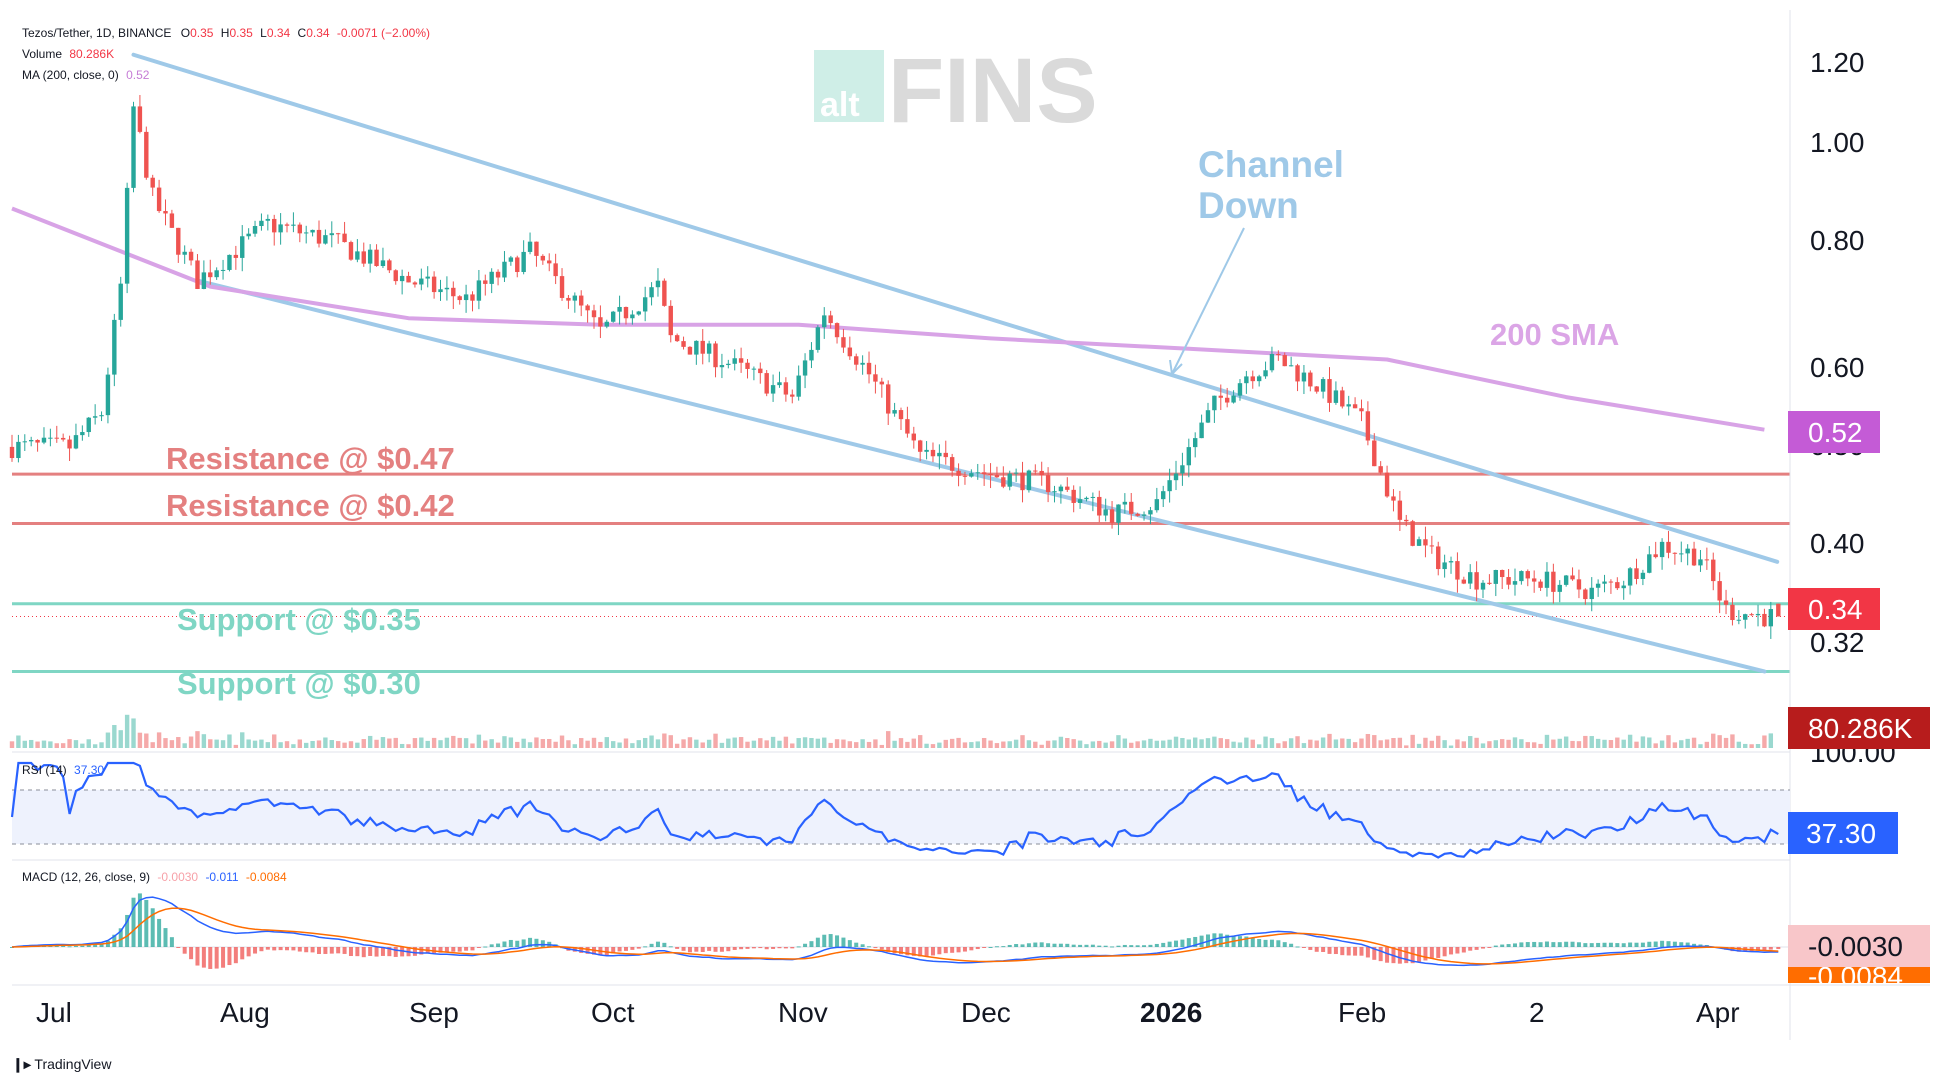 This screenshot has width=1946, height=1088. I want to click on macd-hist-badge, so click(1859, 946).